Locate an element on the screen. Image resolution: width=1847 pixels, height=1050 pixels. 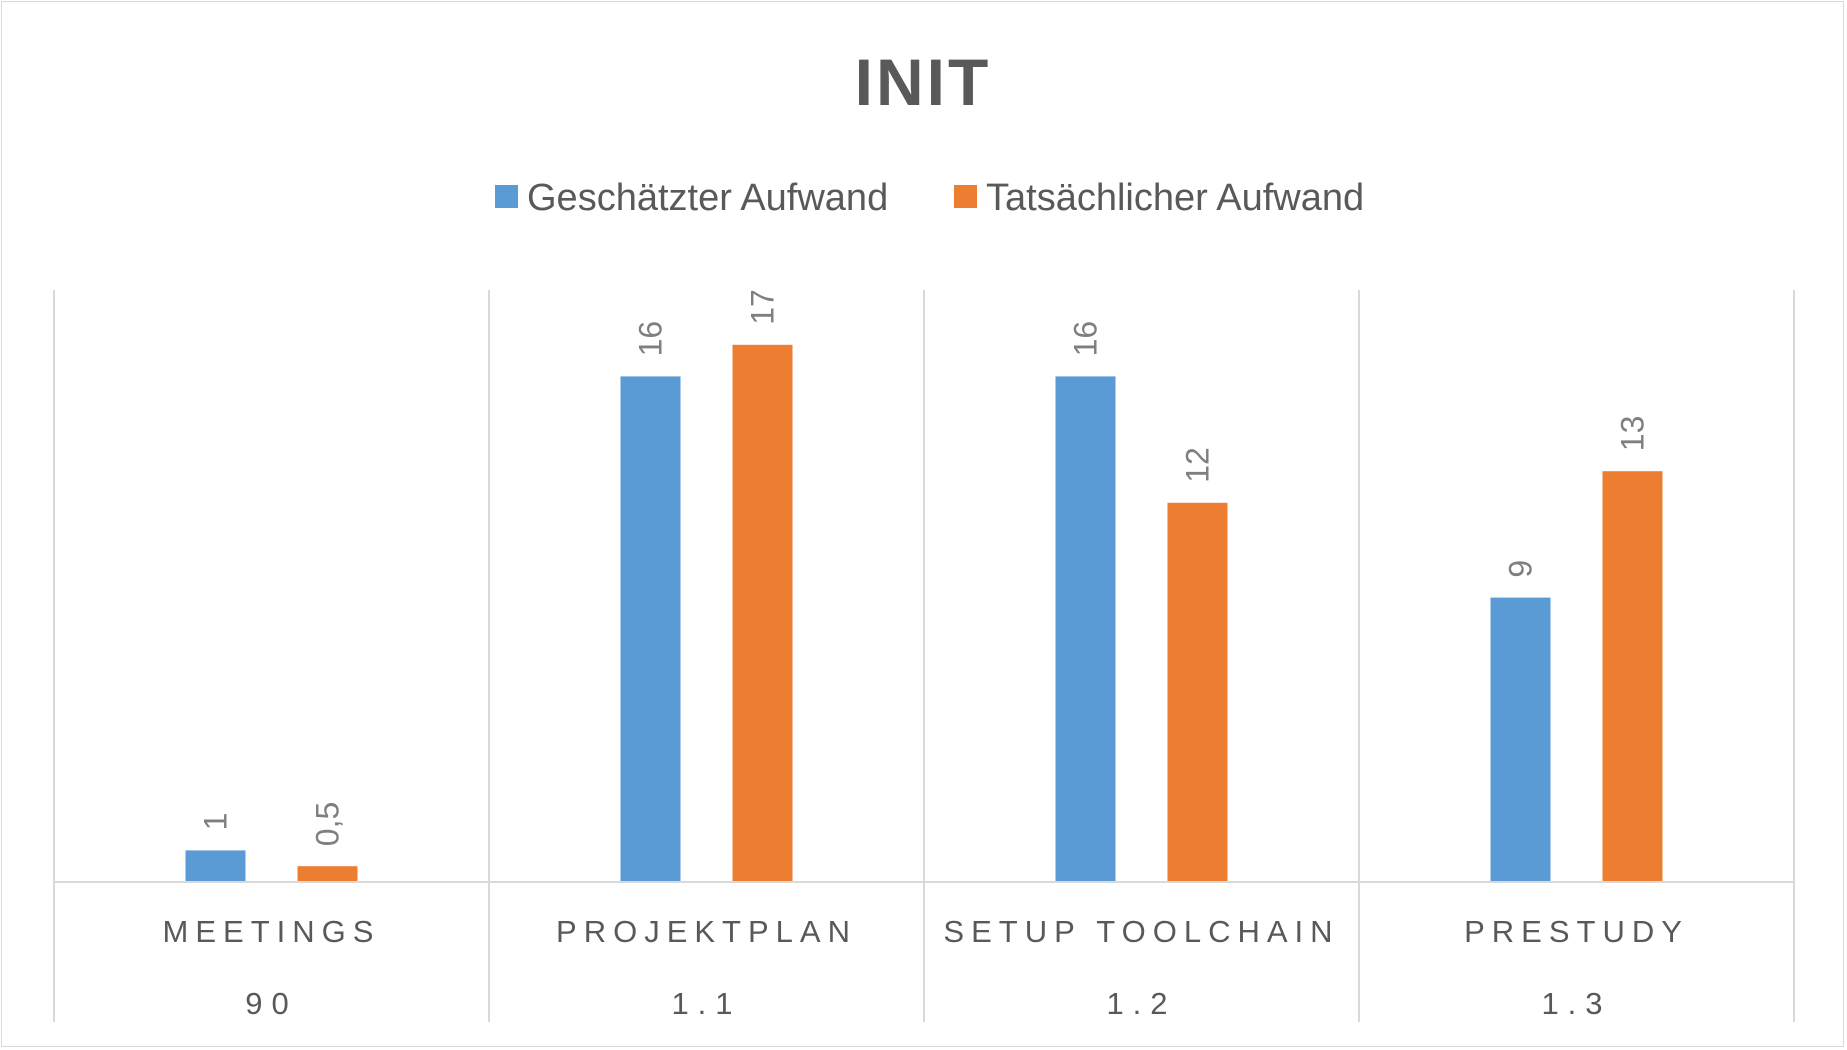
category-label: PROJEKTPLAN is located at coordinates (706, 931).